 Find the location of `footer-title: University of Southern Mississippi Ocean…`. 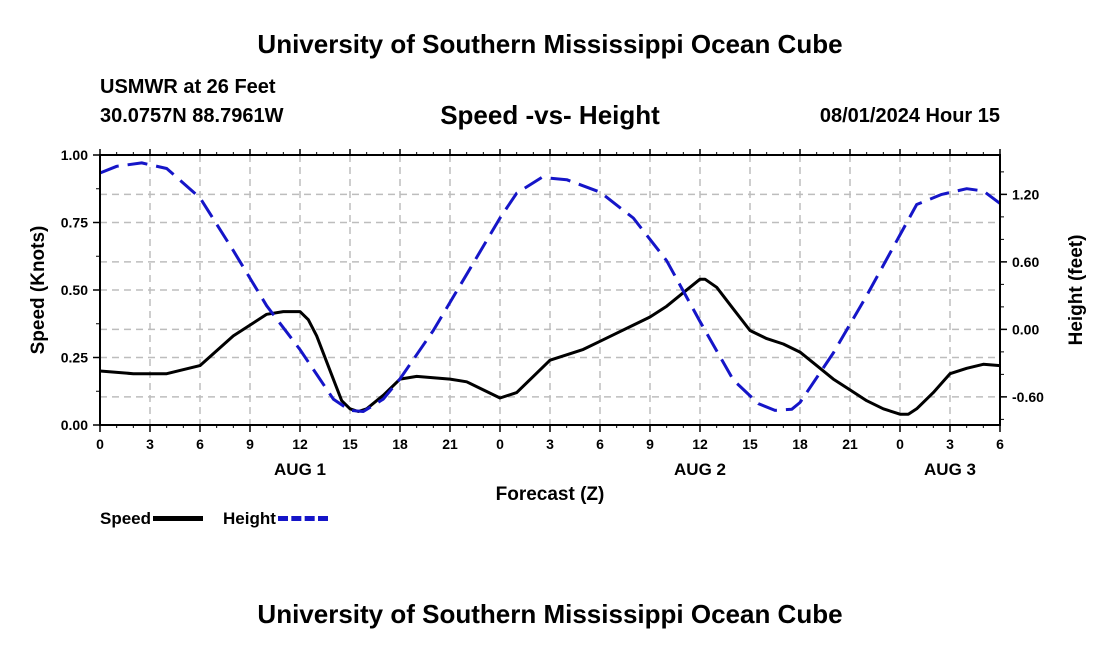

footer-title: University of Southern Mississippi Ocean… is located at coordinates (550, 614).